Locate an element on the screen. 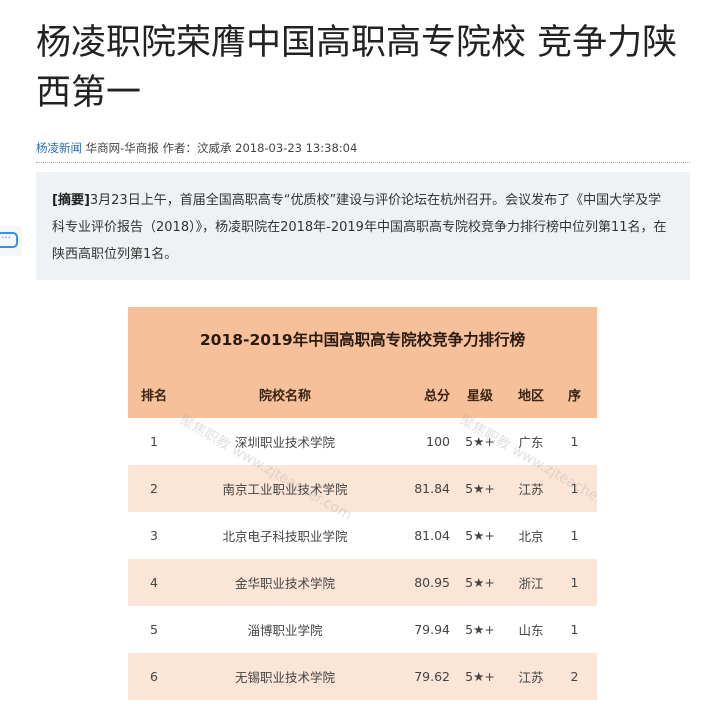 The image size is (716, 704). cell-score: 100 is located at coordinates (438, 441).